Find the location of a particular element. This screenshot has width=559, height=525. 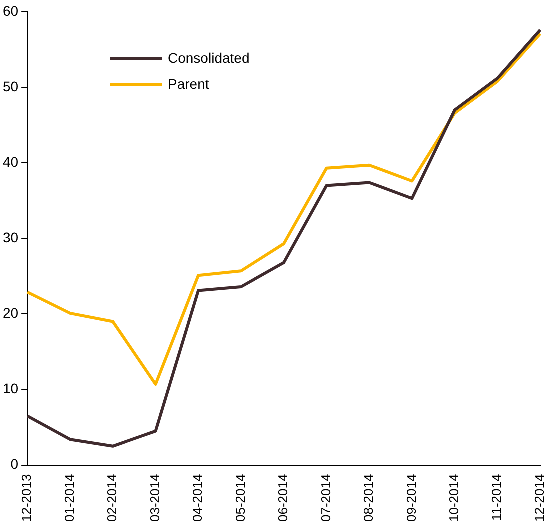

x-tick-label: 10-2014 is located at coordinates (454, 498).